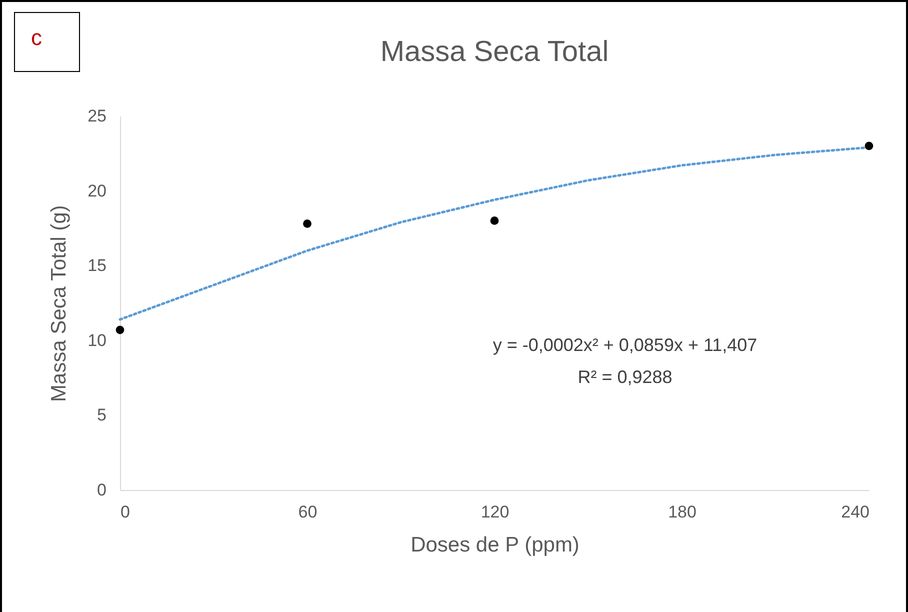 The height and width of the screenshot is (612, 908). I want to click on x-tick-label: 0, so click(125, 512).